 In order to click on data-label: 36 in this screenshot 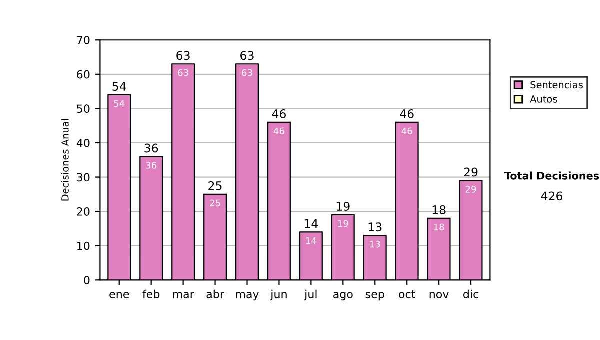, I will do `click(151, 165)`.